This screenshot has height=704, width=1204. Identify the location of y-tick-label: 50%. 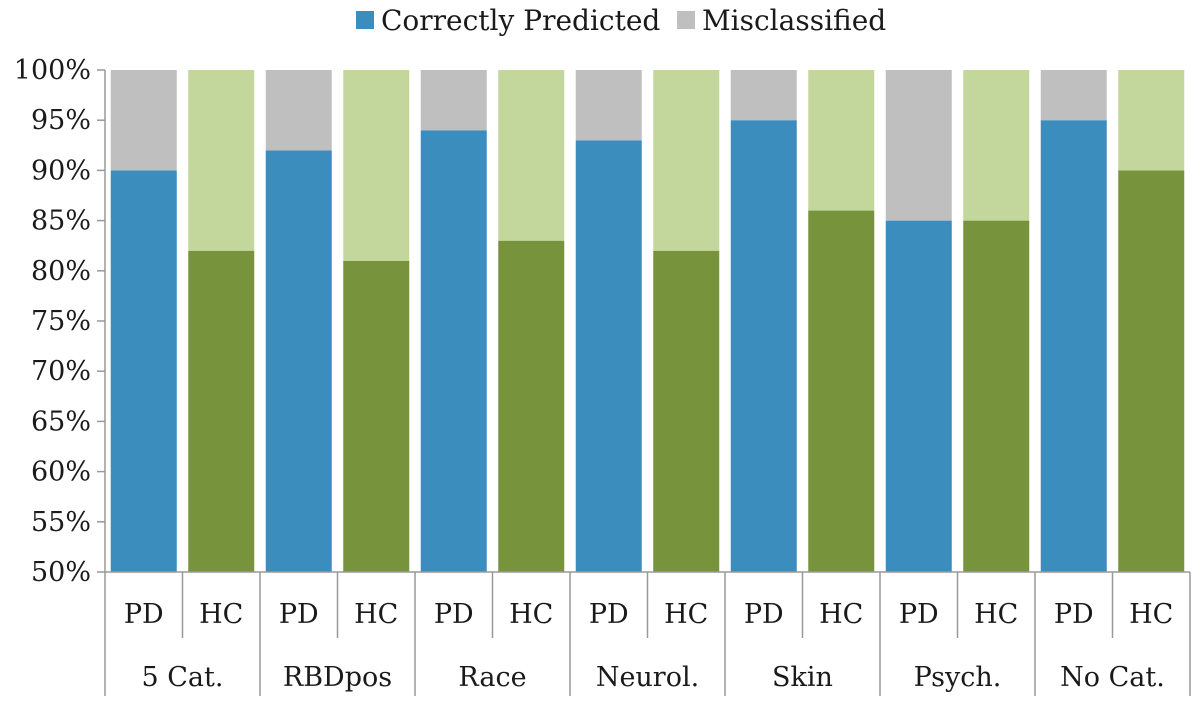
(61, 572).